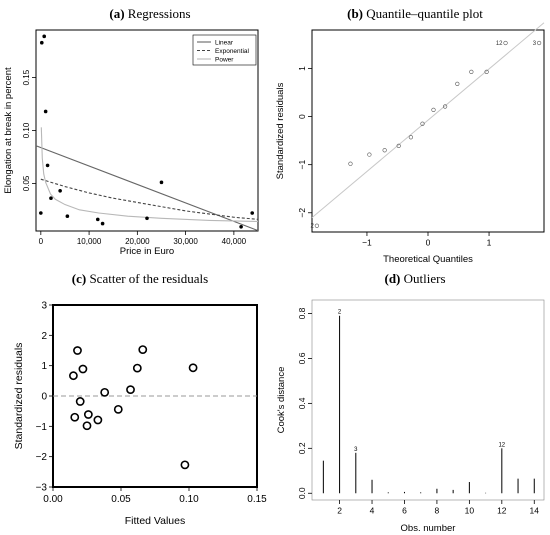  What do you see at coordinates (502, 511) in the screenshot?
I see `x-tick-label: 12` at bounding box center [502, 511].